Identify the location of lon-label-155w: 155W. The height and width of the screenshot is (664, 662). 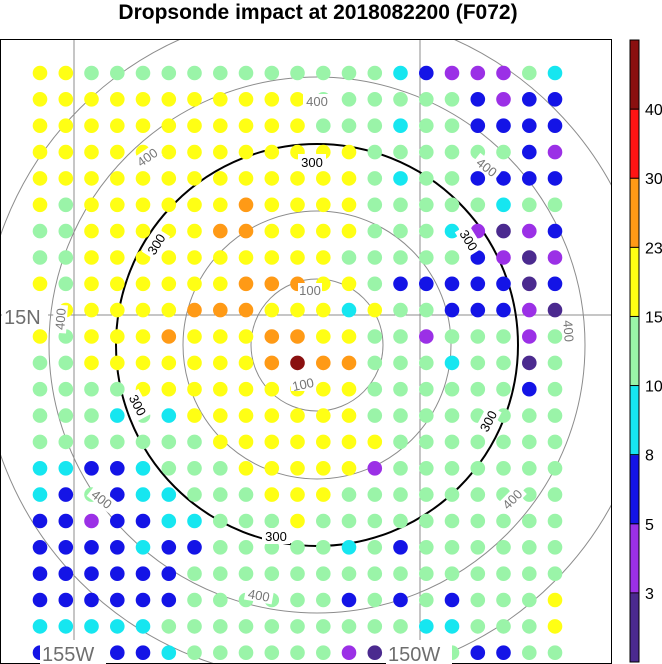
(68, 654).